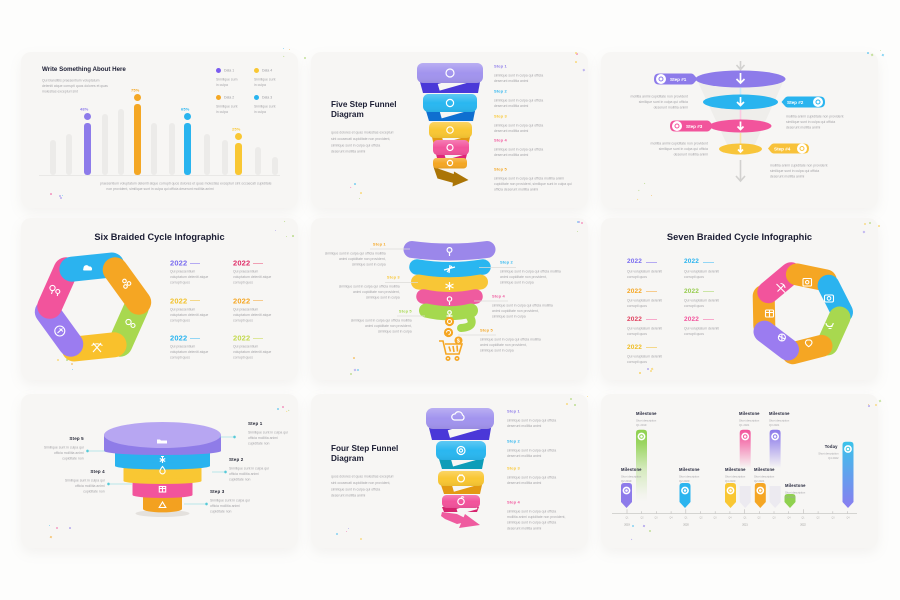 The image size is (900, 600). I want to click on svg-text: Step #3, so click(694, 126).